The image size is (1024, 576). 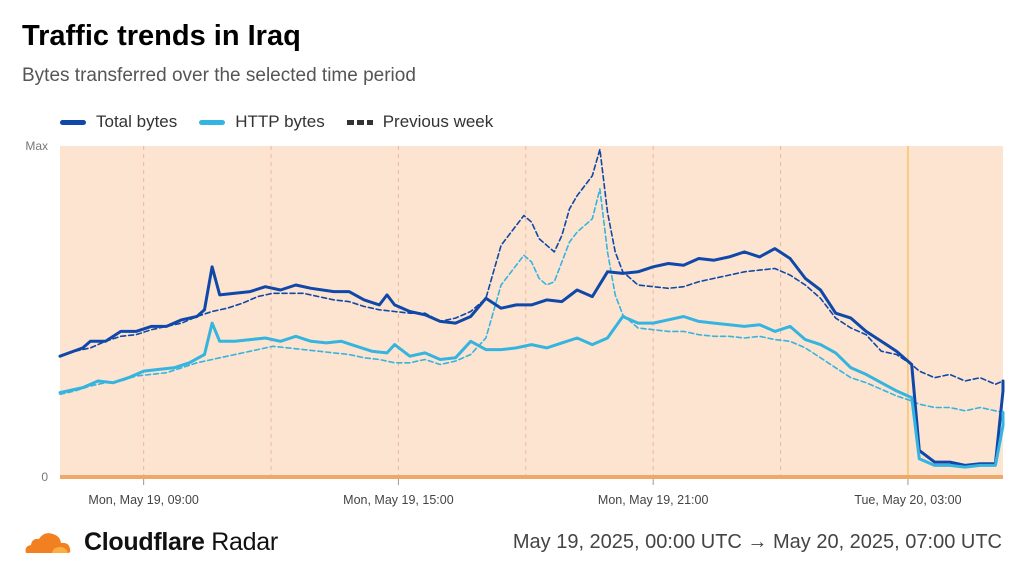 What do you see at coordinates (907, 500) in the screenshot?
I see `x-tick-label-3: Tue, May 20, 03:00` at bounding box center [907, 500].